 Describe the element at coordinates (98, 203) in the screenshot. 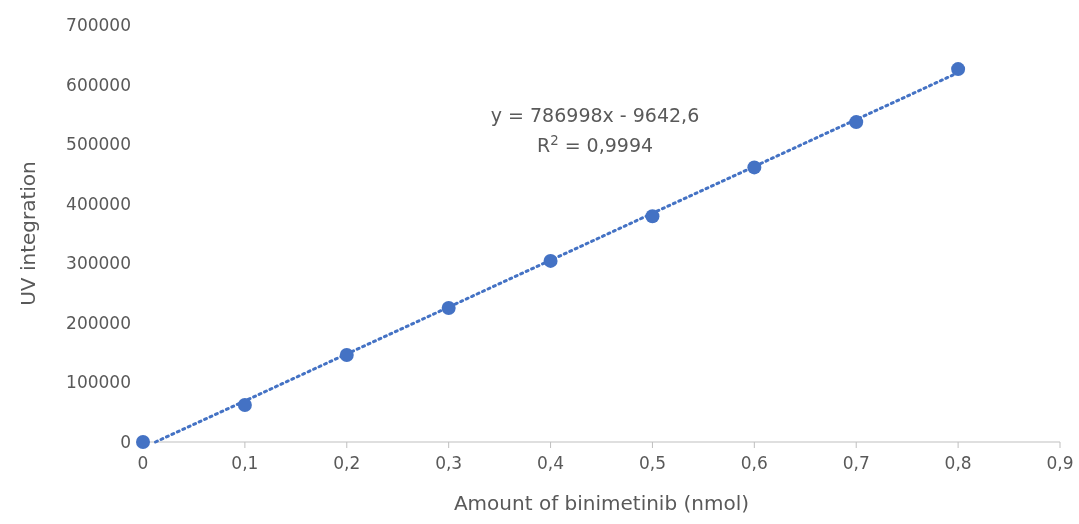

I see `y-tick-label: 400000` at that location.